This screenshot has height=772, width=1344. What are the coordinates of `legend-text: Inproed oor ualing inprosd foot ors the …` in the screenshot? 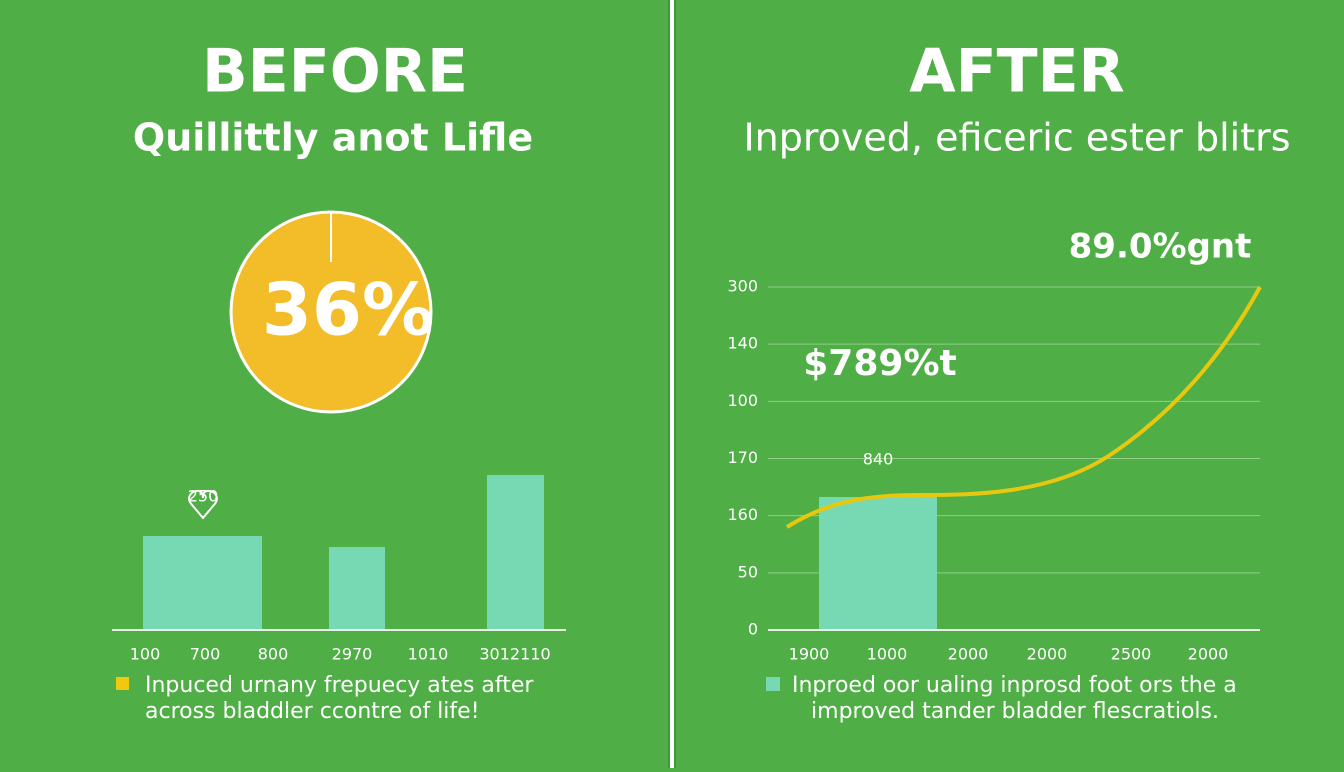 It's located at (1014, 685).